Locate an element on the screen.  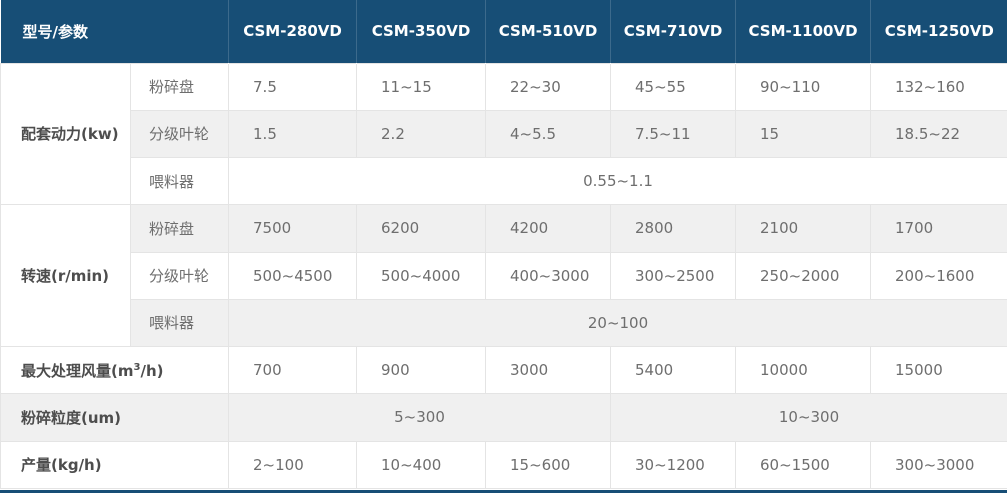
table-row-particle-size: 粉碎粒度(um) 5~300 10~300 is located at coordinates (503, 417).